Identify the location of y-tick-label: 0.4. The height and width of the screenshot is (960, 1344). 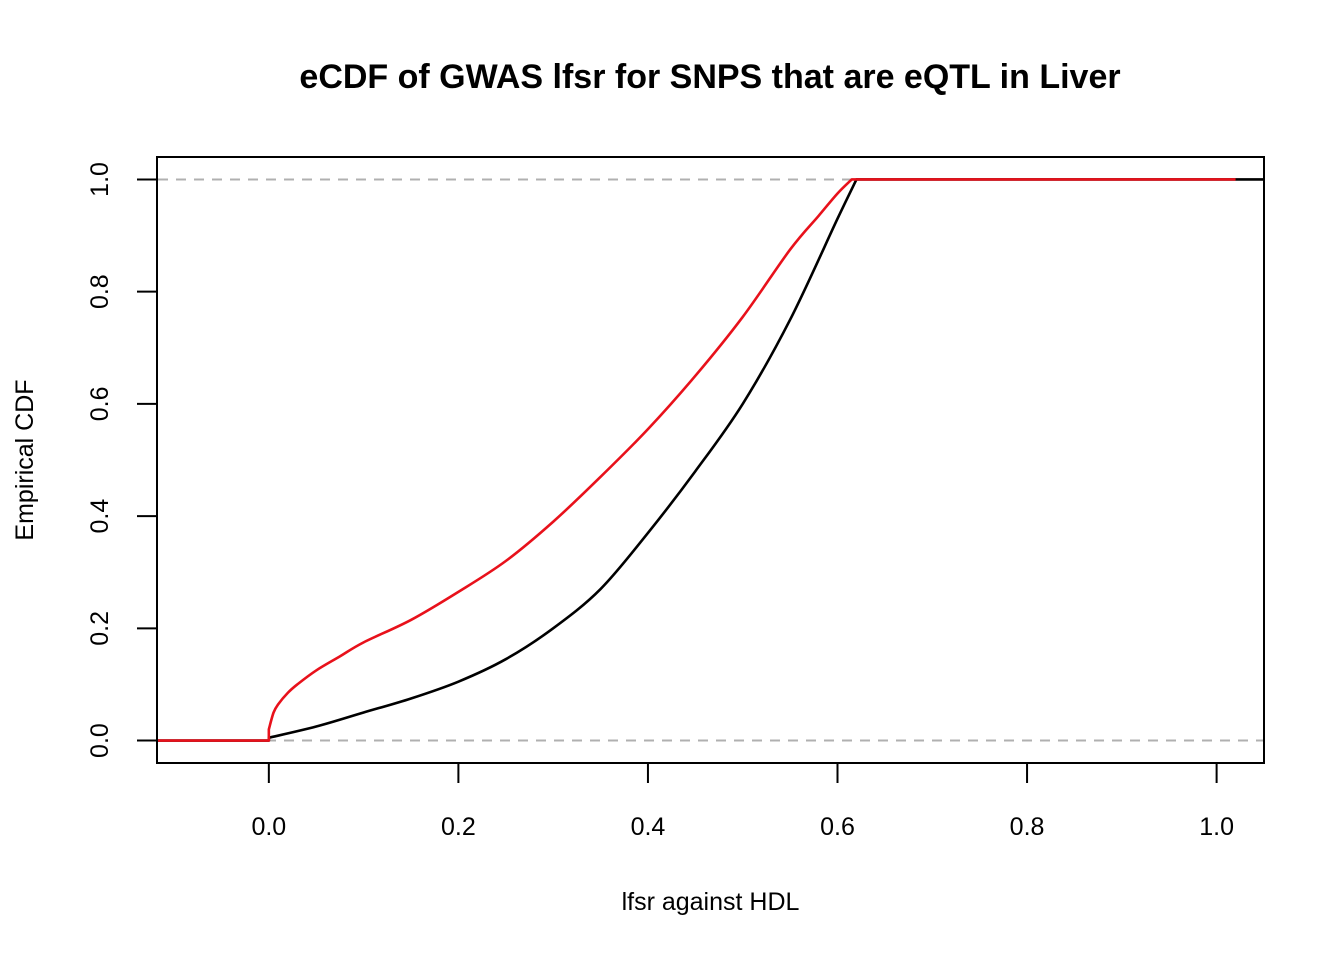
(100, 516).